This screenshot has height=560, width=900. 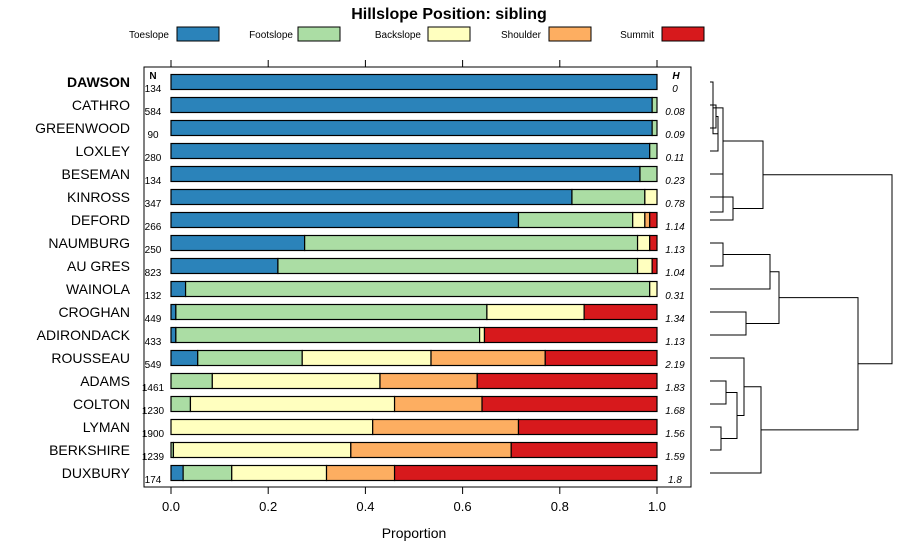 I want to click on row-h-croghan: 1.34, so click(x=675, y=319).